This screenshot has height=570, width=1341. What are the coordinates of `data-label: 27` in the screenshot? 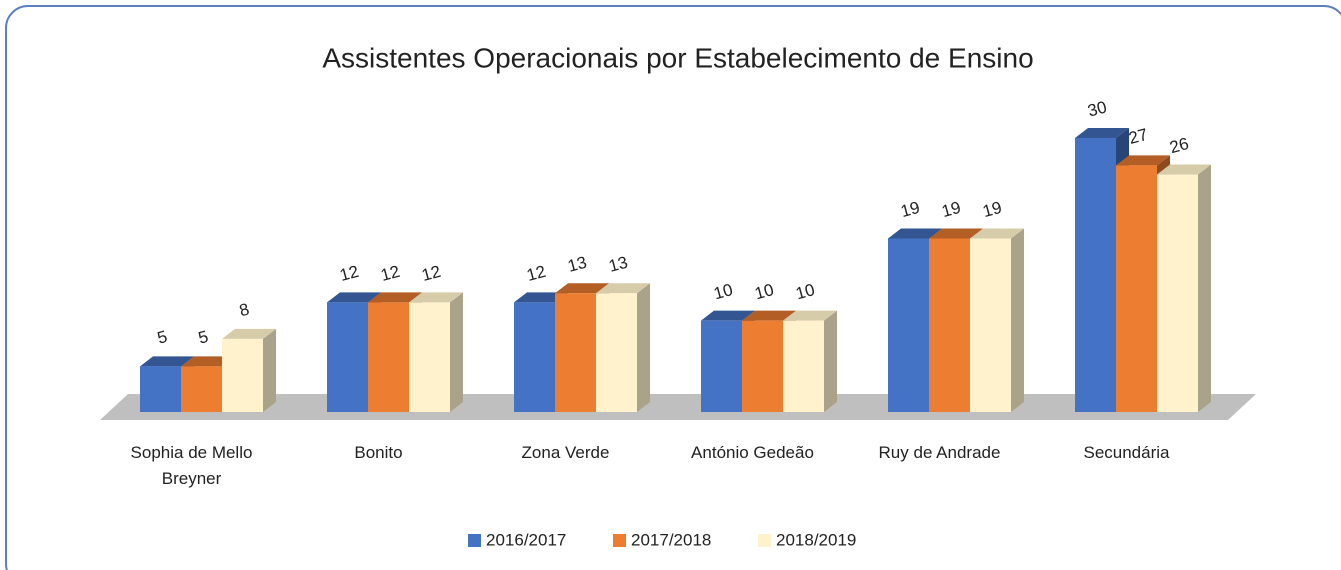 It's located at (1138, 136).